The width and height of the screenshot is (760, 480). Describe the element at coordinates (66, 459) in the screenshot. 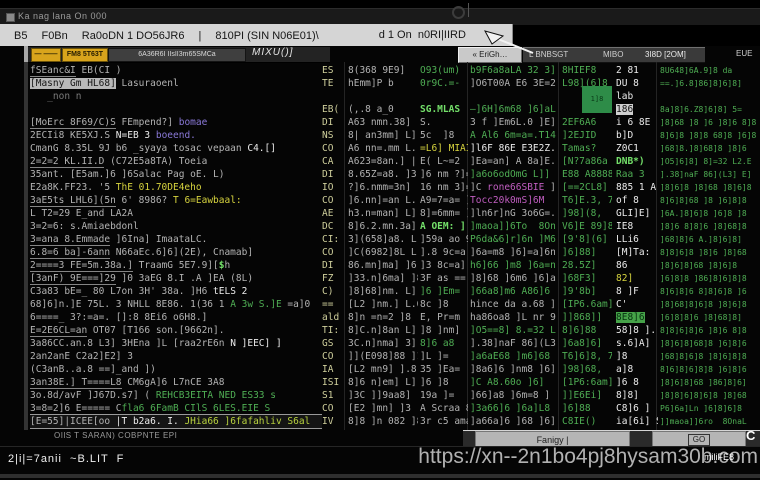

I see `start-button: 2|i|=7anii ~B.LIT F` at that location.